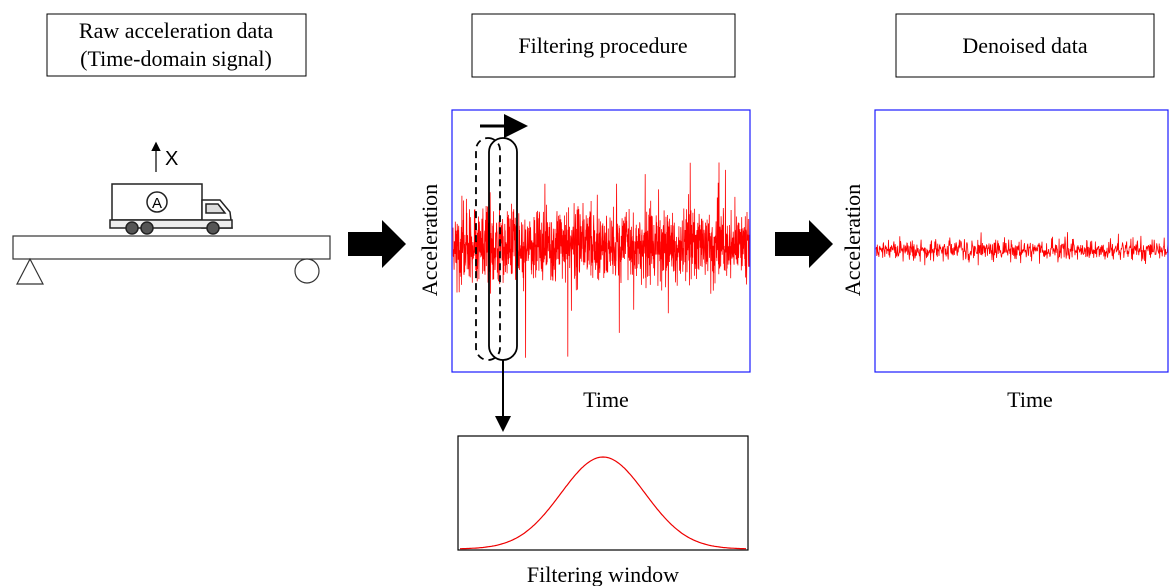 Image resolution: width=1169 pixels, height=586 pixels. I want to click on gaussian-window, so click(603, 503).